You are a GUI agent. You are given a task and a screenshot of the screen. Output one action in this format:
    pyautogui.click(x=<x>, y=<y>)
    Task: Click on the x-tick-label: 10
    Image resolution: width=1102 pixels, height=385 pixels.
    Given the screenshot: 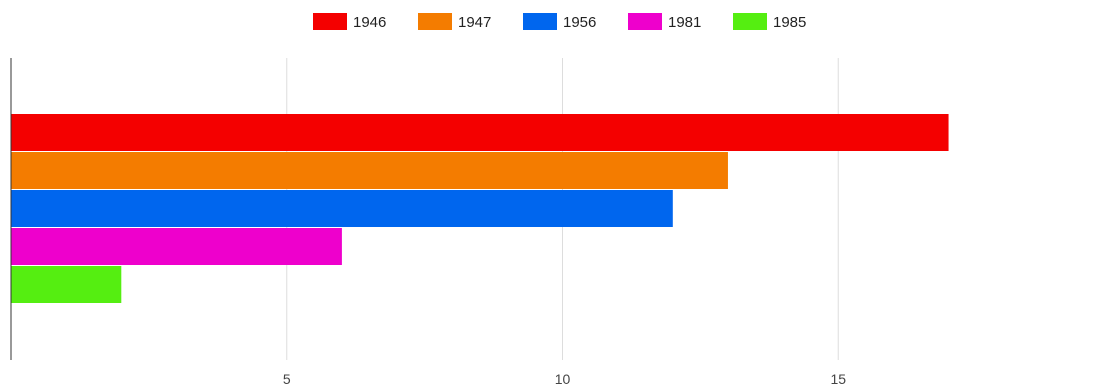 What is the action you would take?
    pyautogui.click(x=563, y=378)
    